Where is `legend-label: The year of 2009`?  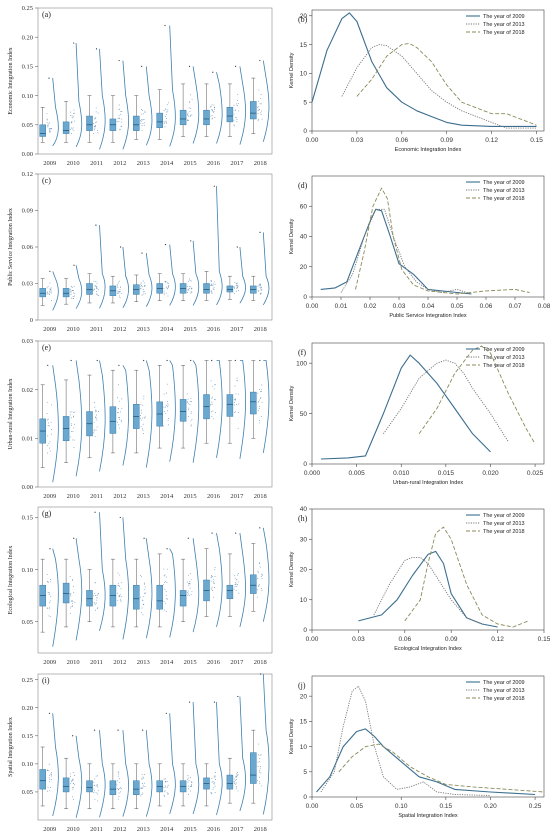 legend-label: The year of 2009 is located at coordinates (504, 683).